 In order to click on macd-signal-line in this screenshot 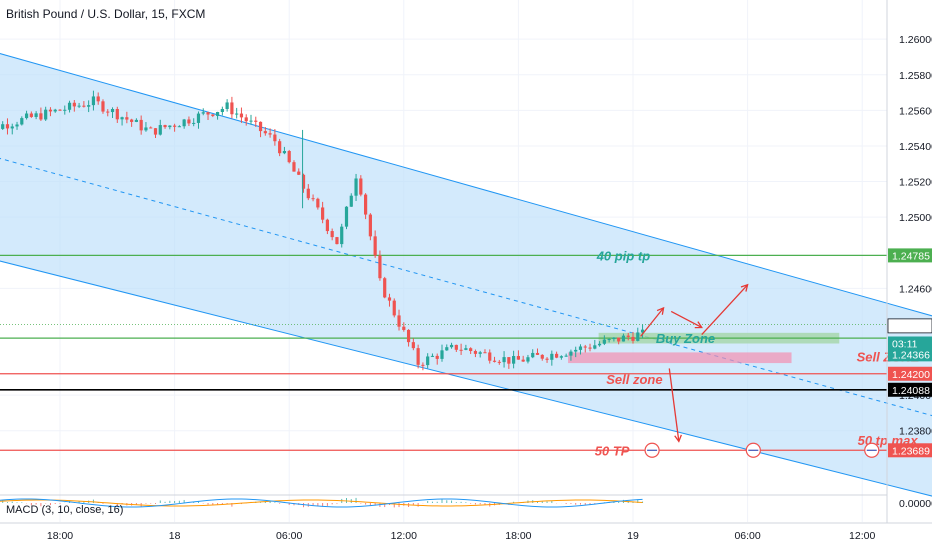, I will do `click(321, 503)`.